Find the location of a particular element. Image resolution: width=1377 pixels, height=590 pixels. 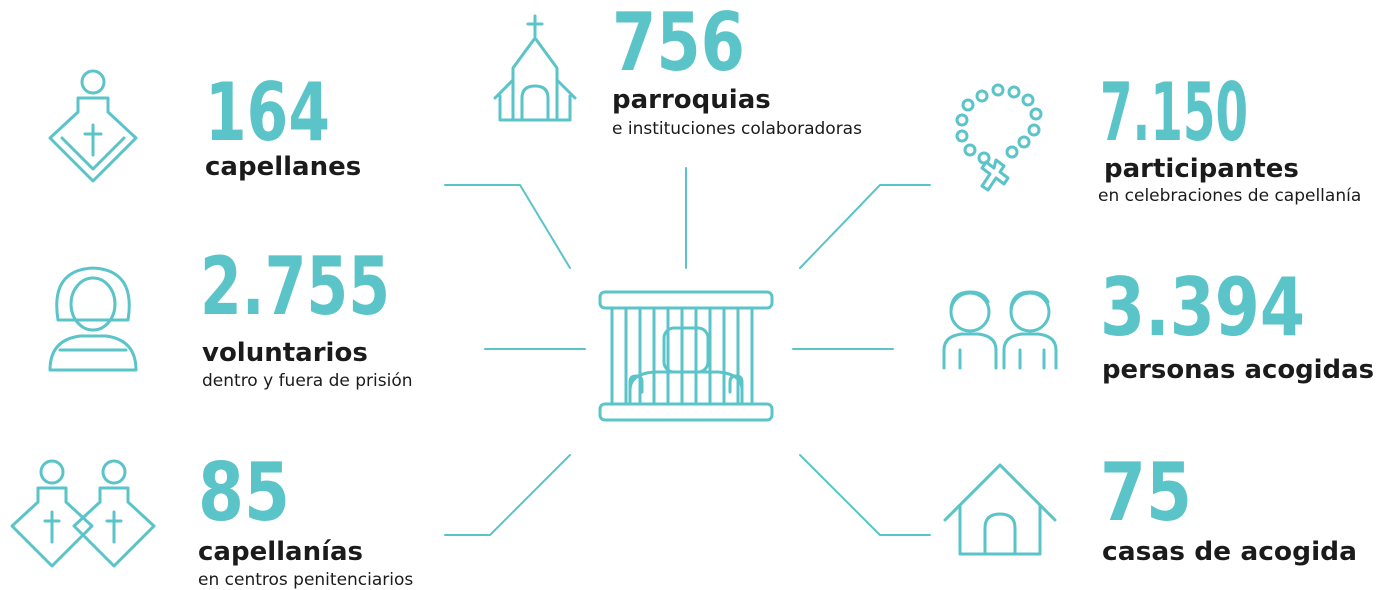

volunteer-icon is located at coordinates (93, 319).